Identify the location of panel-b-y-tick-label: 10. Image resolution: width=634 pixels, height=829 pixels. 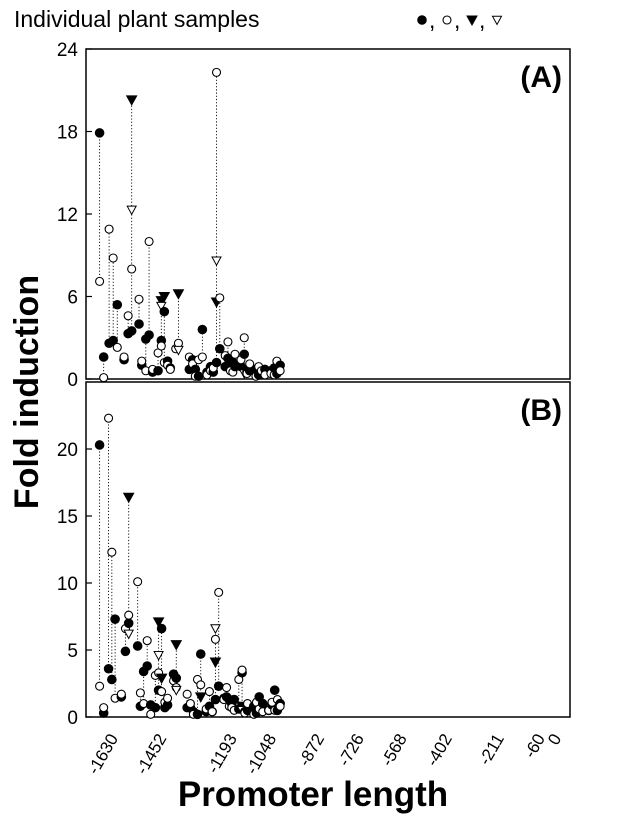
(67, 584).